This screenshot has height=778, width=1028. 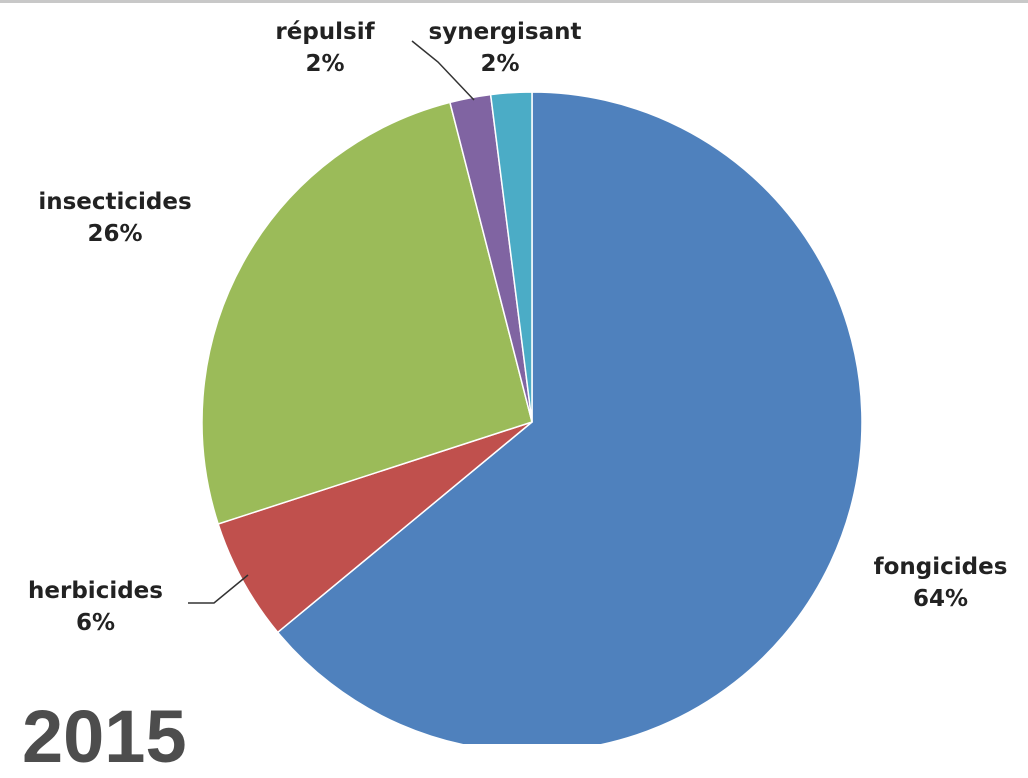 What do you see at coordinates (325, 32) in the screenshot?
I see `label-repulsif-name: répulsif` at bounding box center [325, 32].